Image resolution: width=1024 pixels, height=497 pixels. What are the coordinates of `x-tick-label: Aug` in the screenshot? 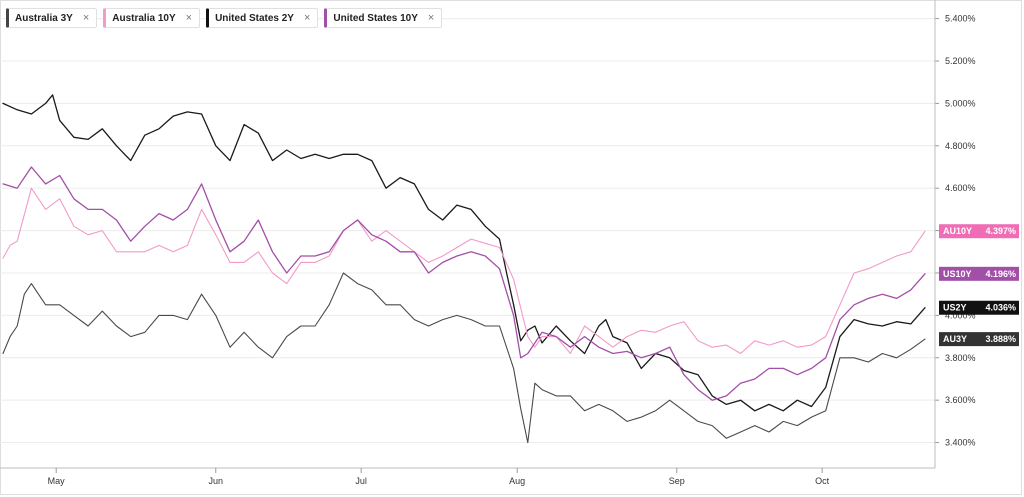 It's located at (517, 481).